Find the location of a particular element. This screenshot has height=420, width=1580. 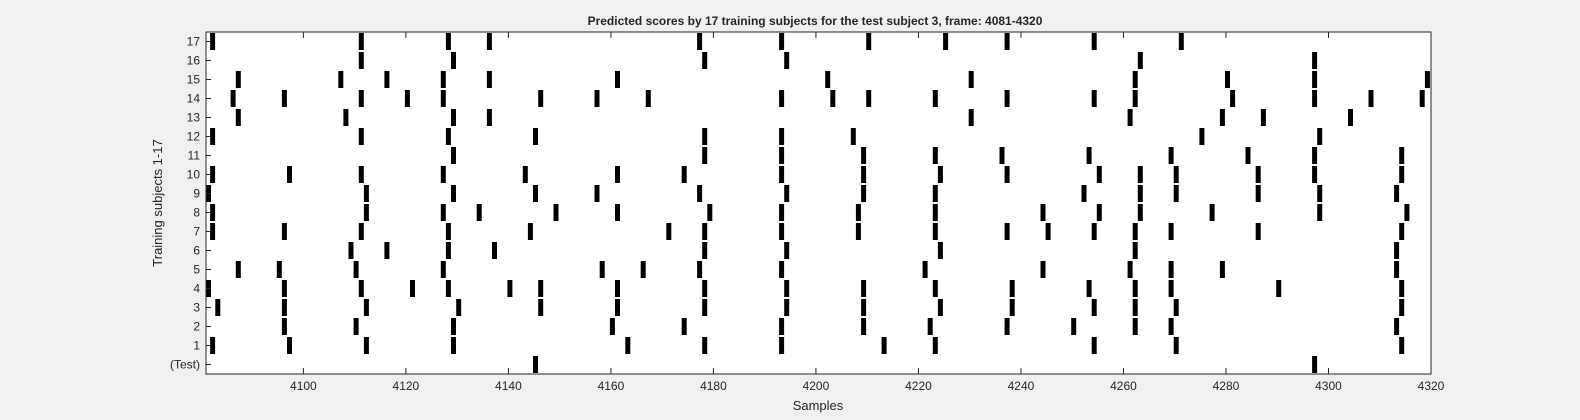

y-tick-label: 15 is located at coordinates (194, 80).